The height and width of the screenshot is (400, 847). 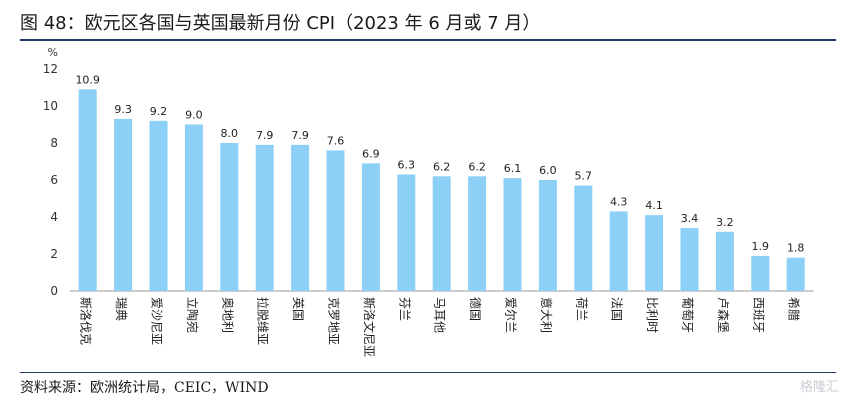 I want to click on x-tick-label-group: 卢森堡, so click(x=723, y=315).